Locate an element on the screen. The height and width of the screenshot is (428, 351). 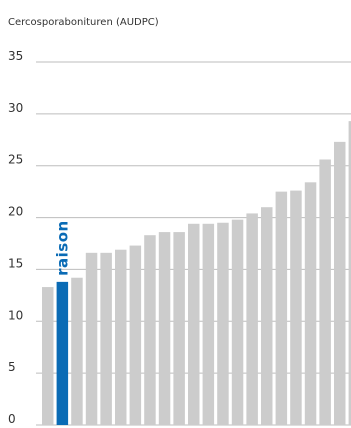
y-tick-labels: 0 5 10 15 20 25 30 35 is located at coordinates (15, 237).